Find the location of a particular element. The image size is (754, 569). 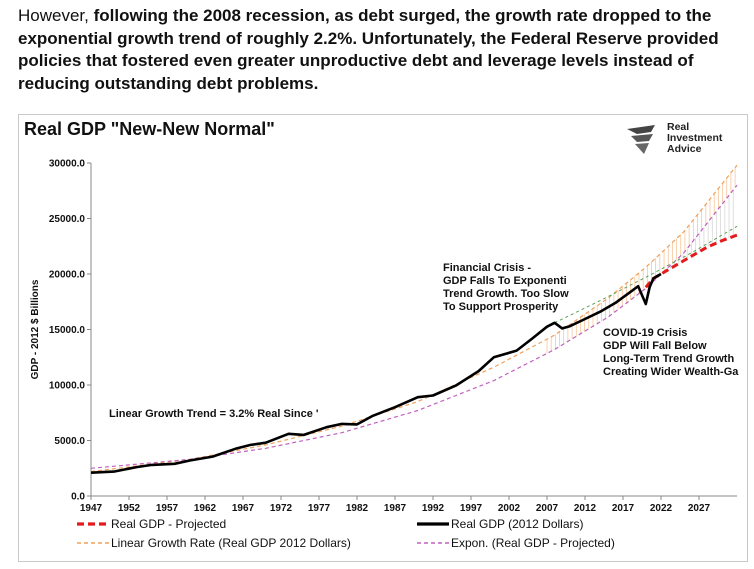

logo-line2: Investment is located at coordinates (695, 138).